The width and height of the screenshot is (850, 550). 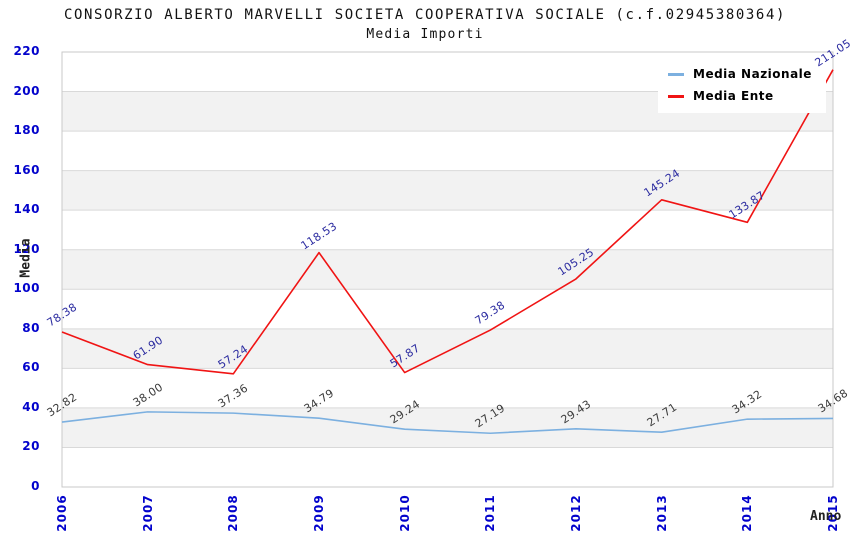 I want to click on x-tick-label: 2014, so click(x=747, y=513).